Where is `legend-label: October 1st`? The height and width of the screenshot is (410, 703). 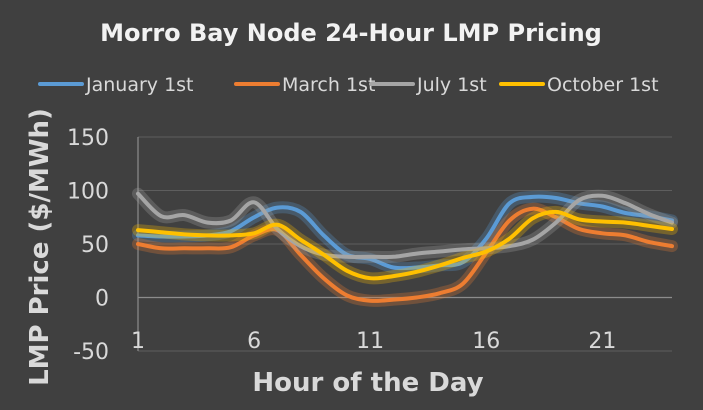
legend-label: October 1st is located at coordinates (603, 85).